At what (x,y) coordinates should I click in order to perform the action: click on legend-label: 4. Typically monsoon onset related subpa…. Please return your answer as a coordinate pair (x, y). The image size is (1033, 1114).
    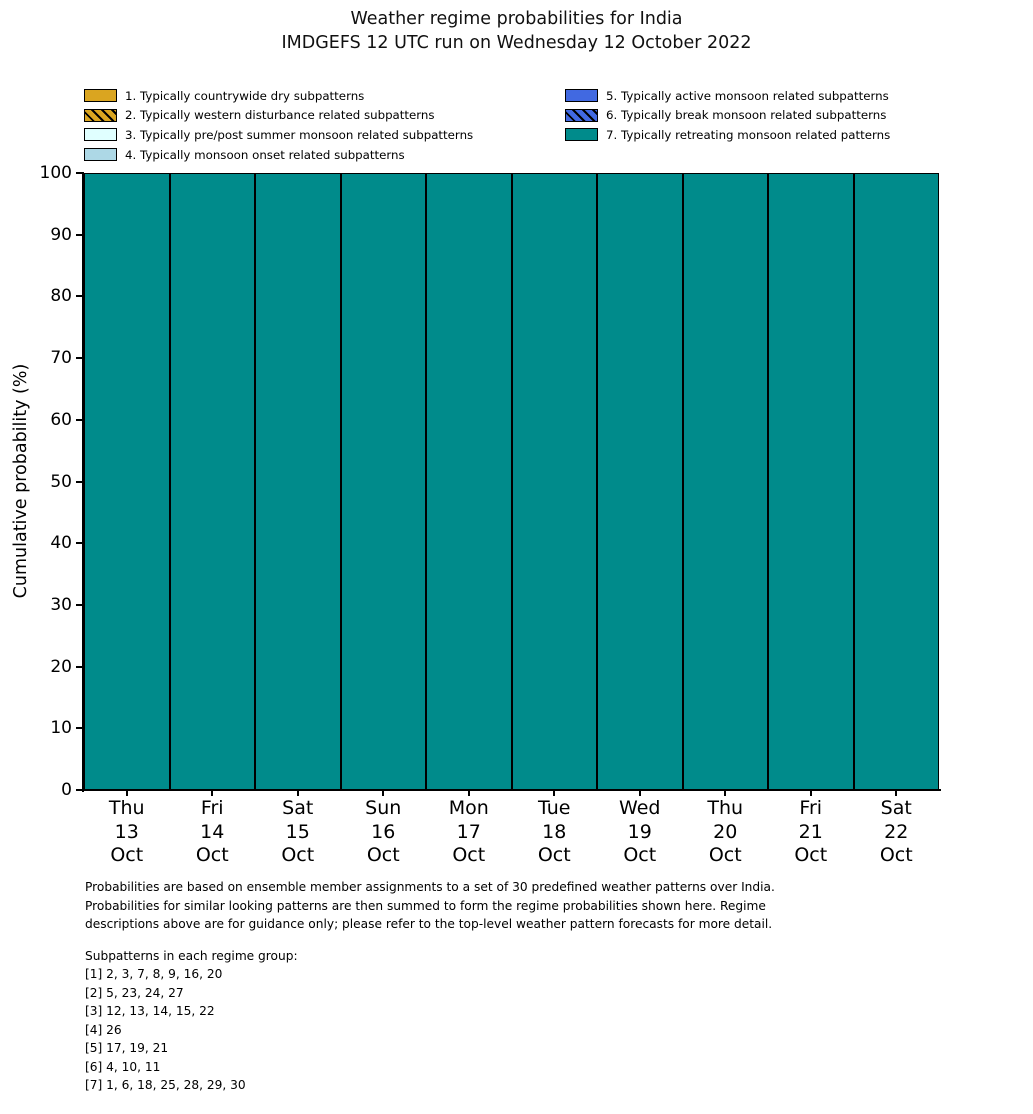
    Looking at the image, I should click on (265, 154).